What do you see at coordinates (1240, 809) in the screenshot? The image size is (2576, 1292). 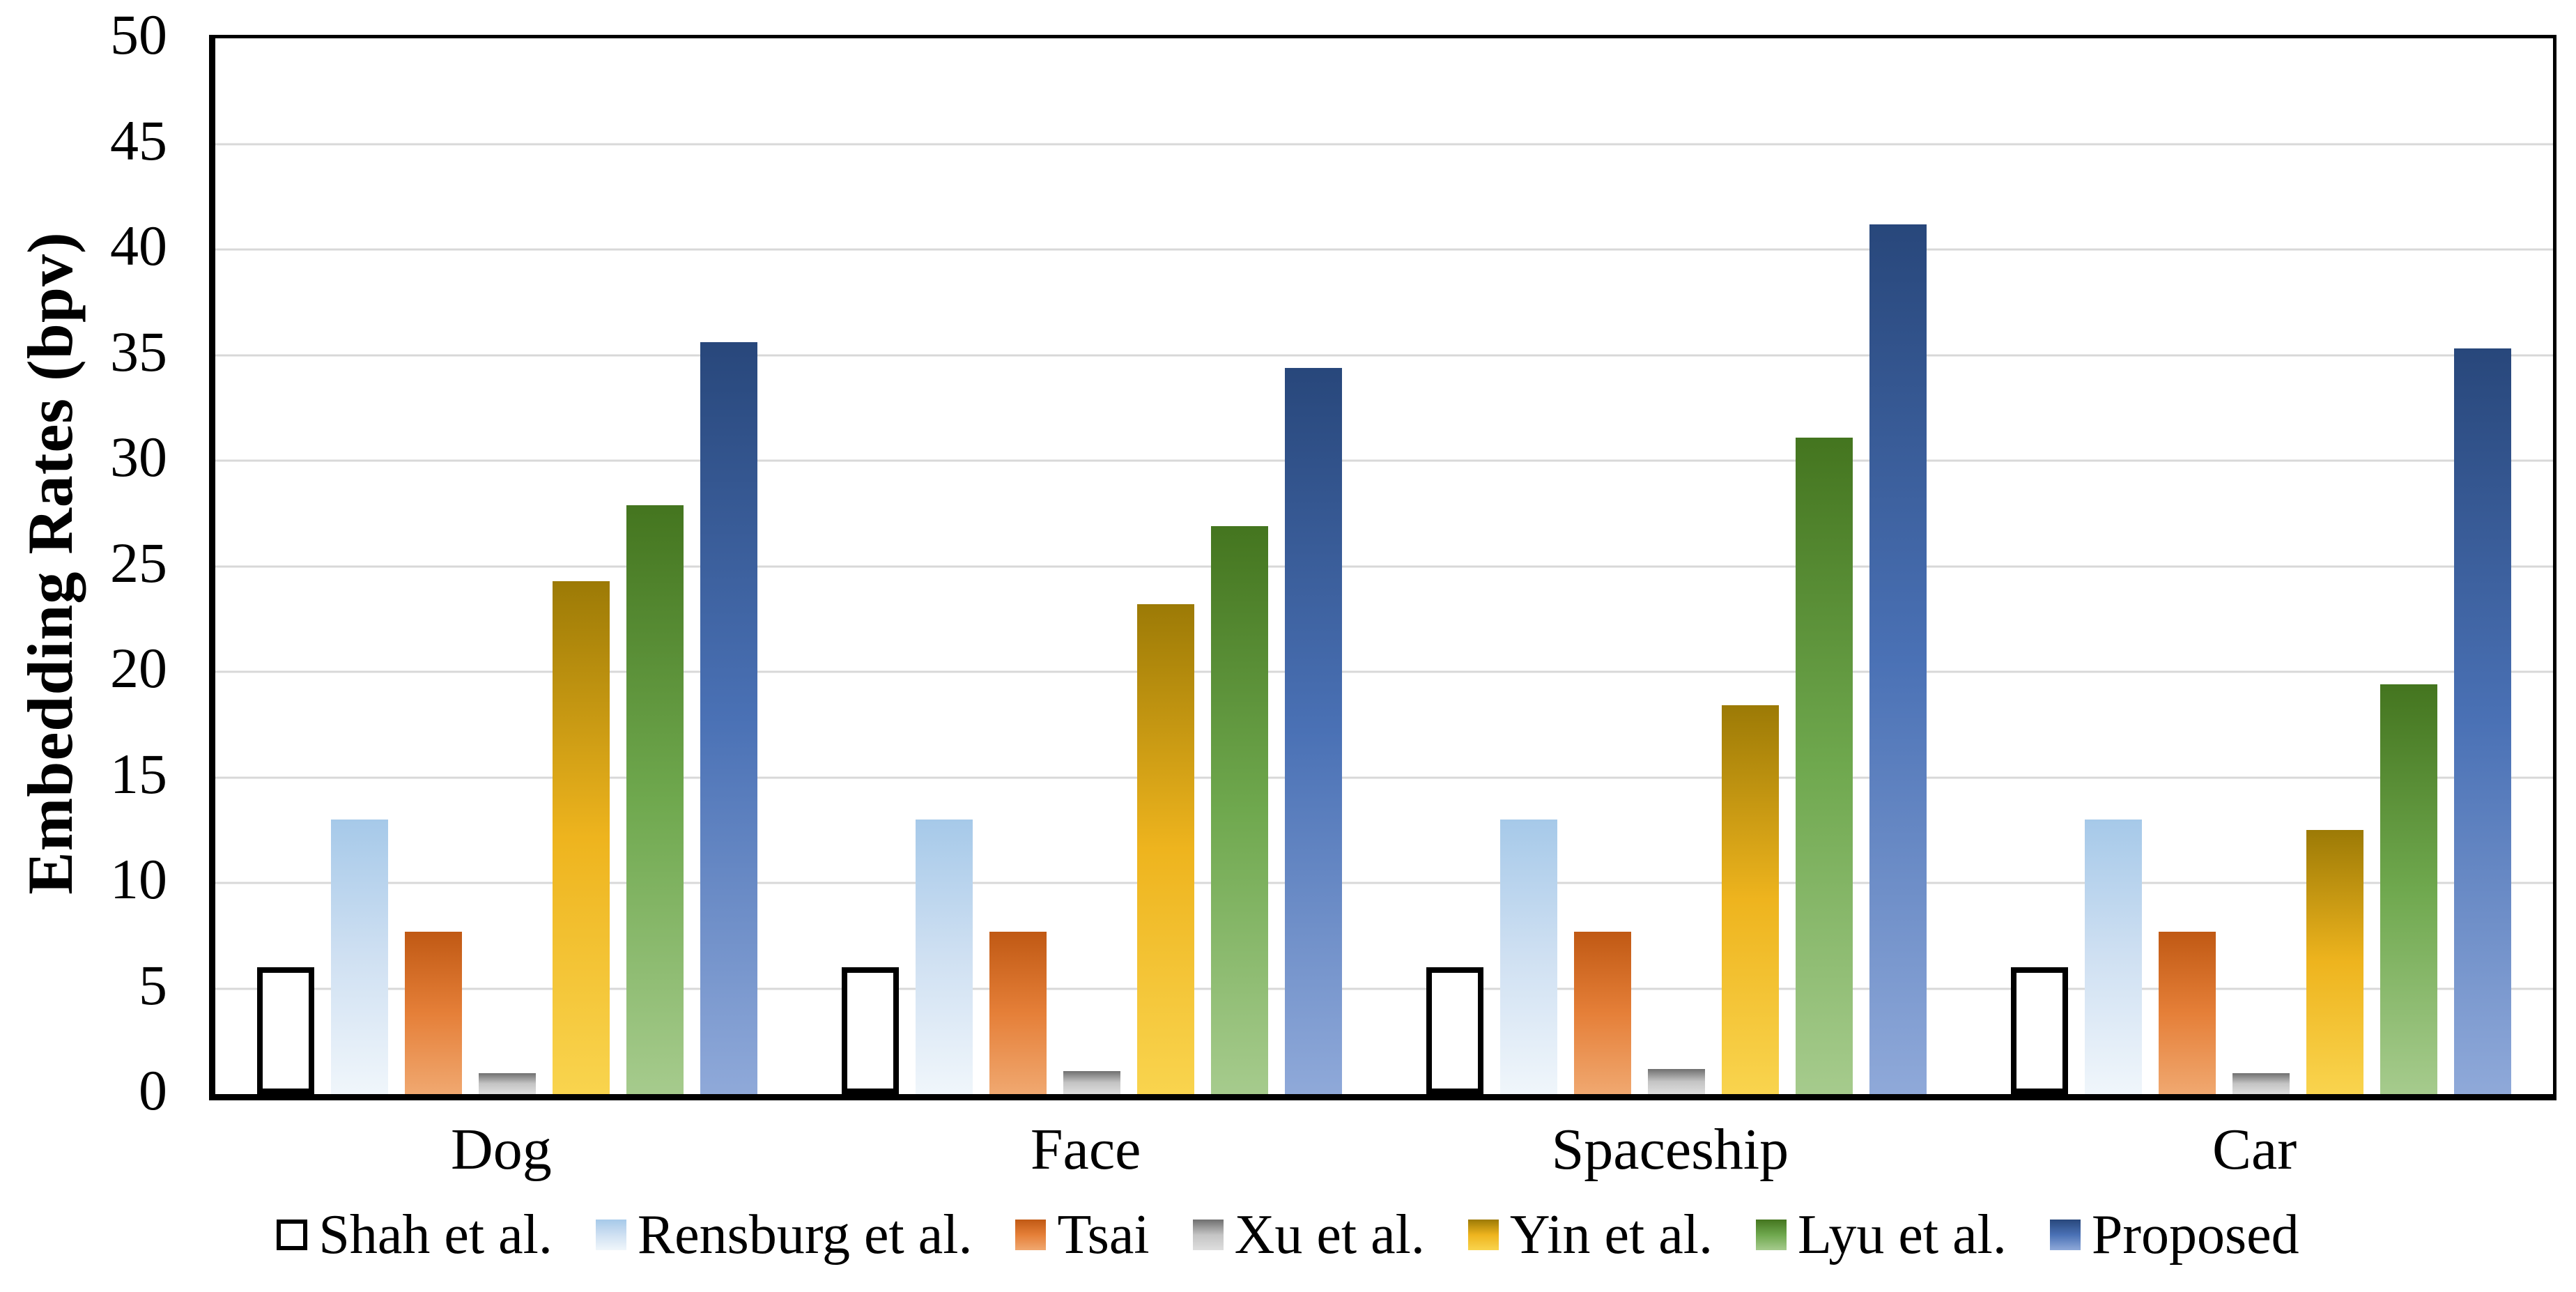 I see `bar-lyu-et-al-face` at bounding box center [1240, 809].